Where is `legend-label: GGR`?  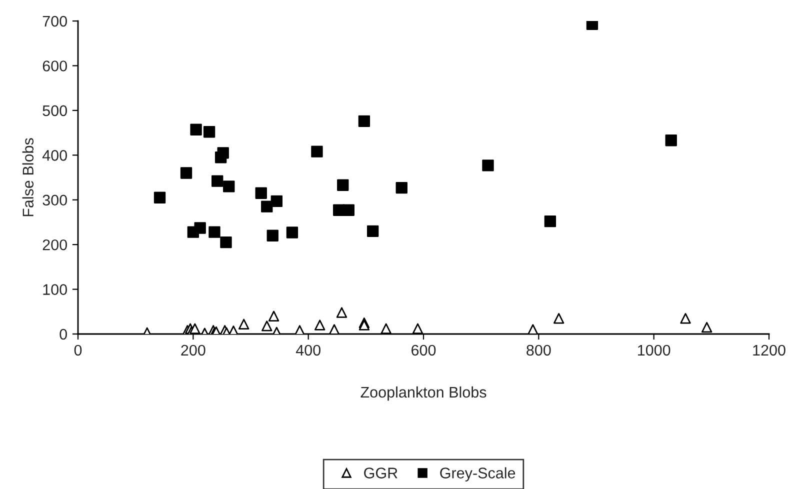
legend-label: GGR is located at coordinates (381, 473).